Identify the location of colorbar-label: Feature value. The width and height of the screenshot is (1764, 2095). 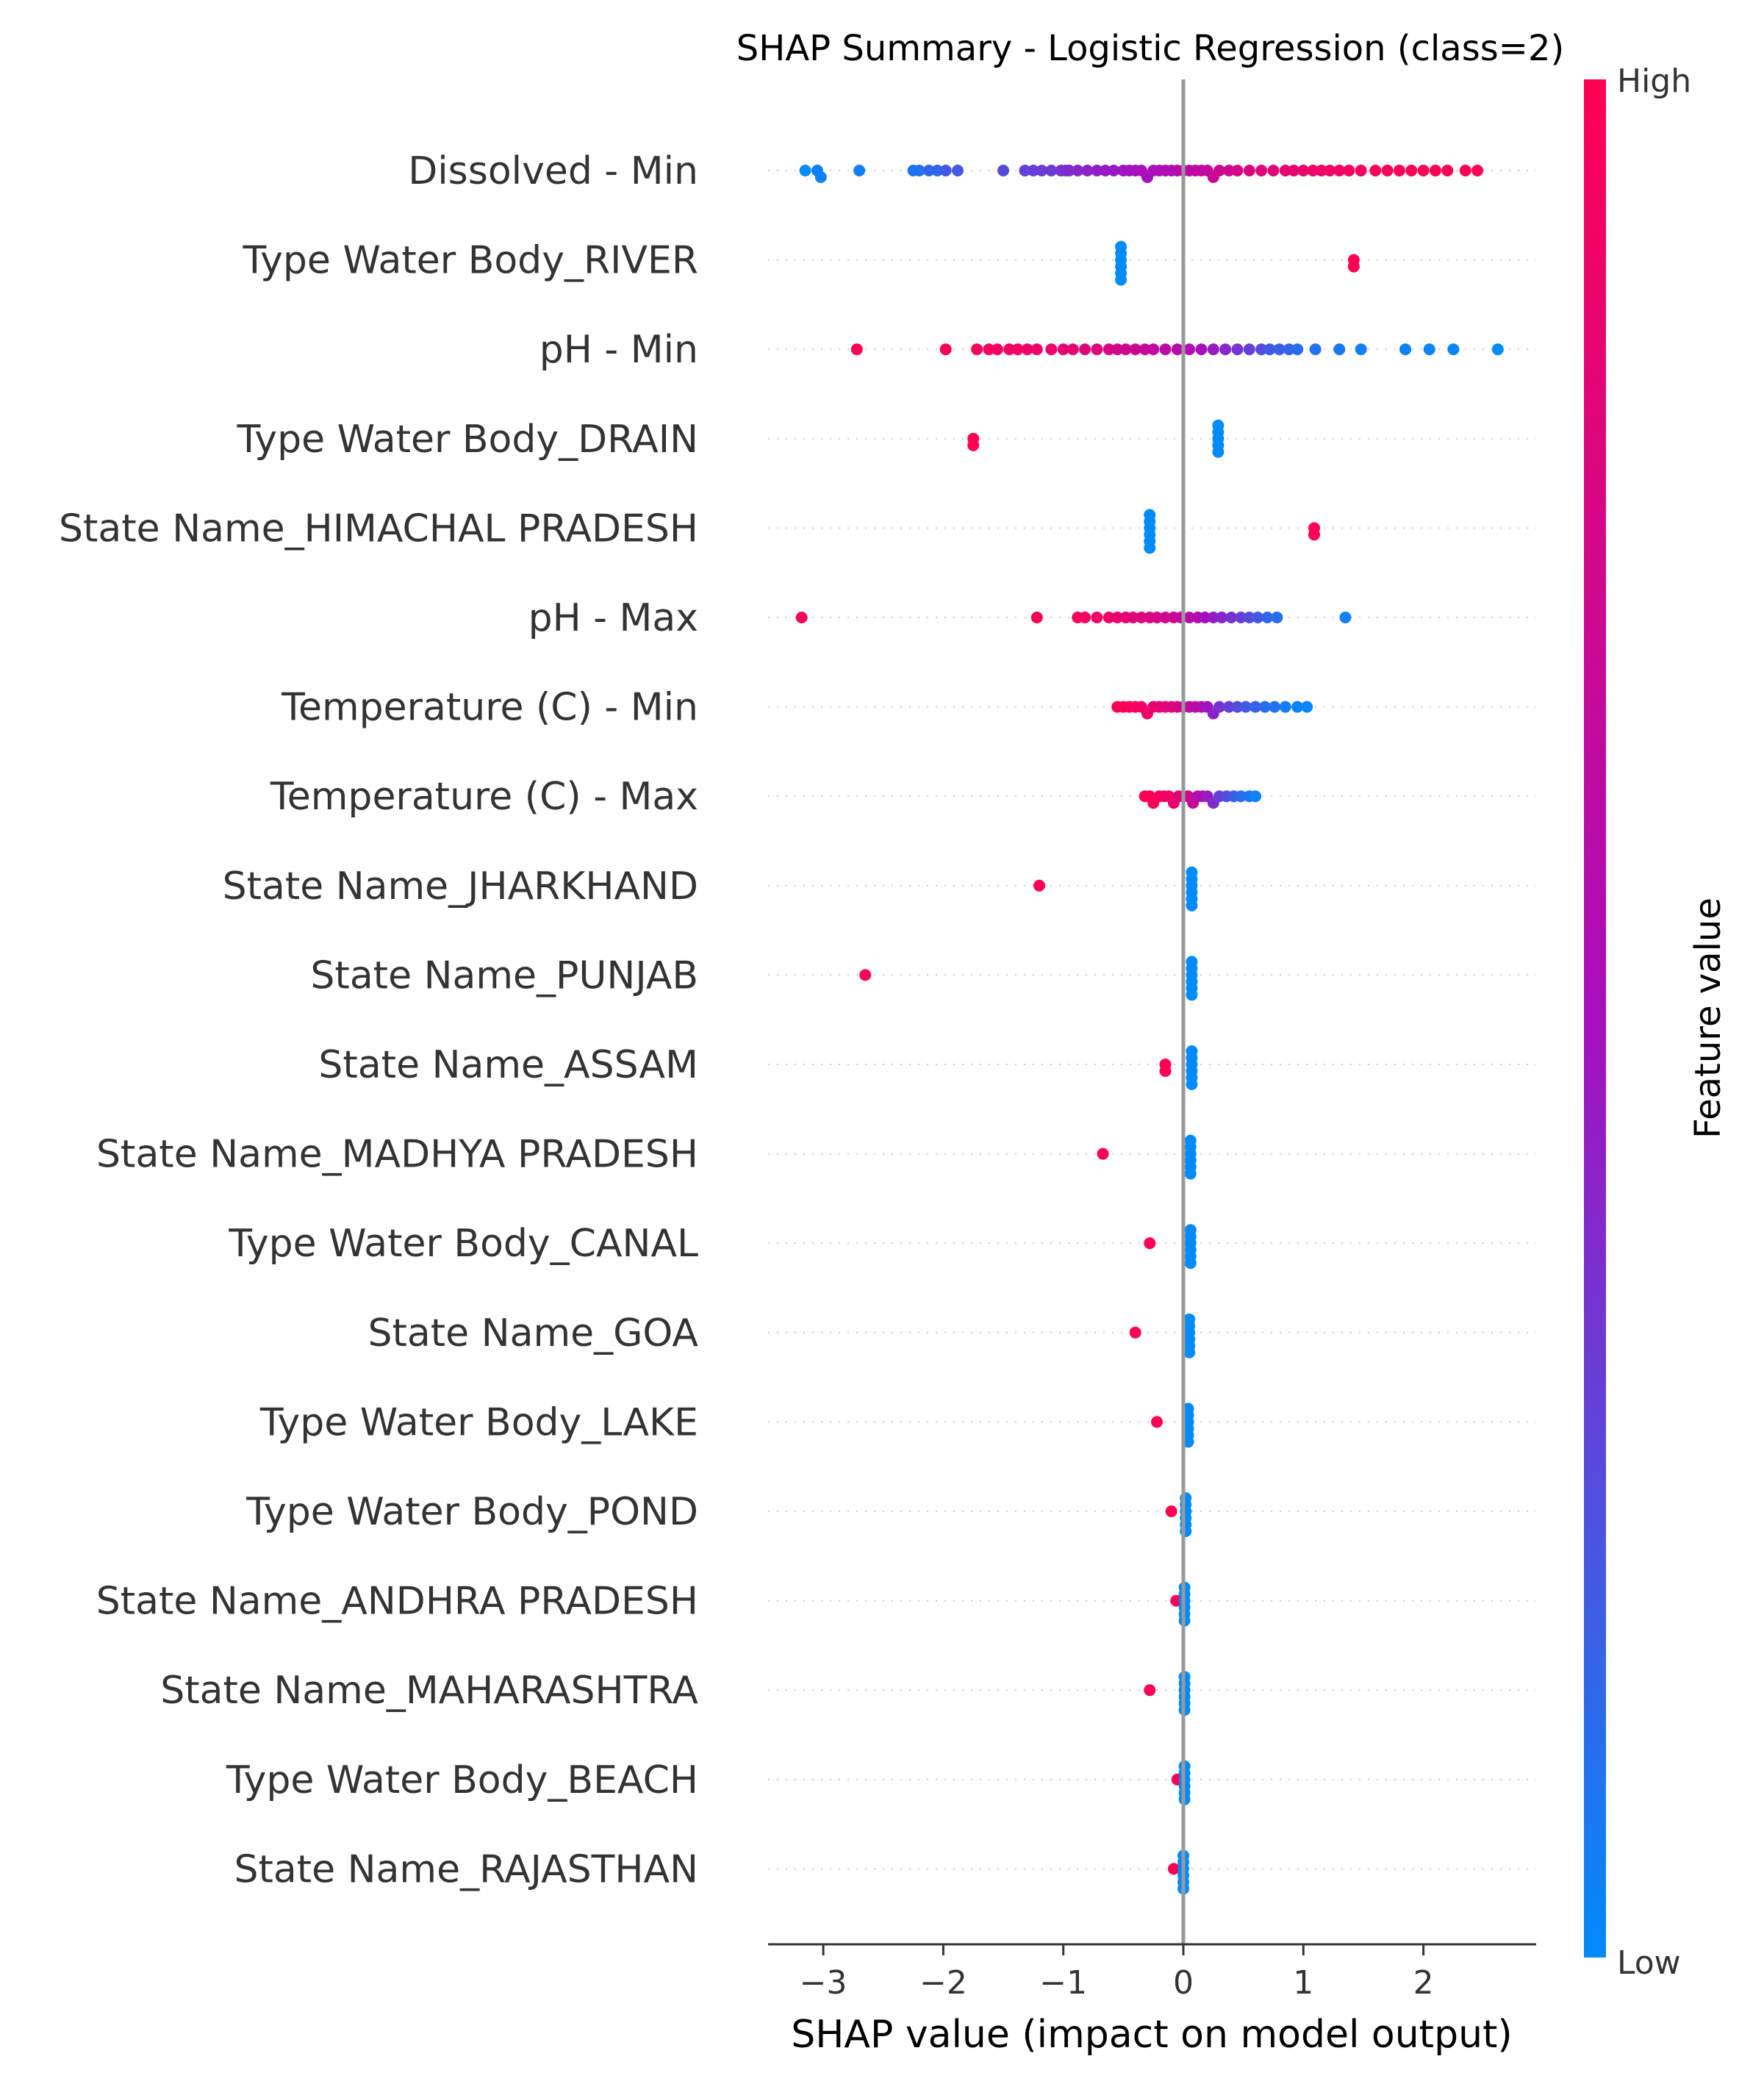
(1708, 1018).